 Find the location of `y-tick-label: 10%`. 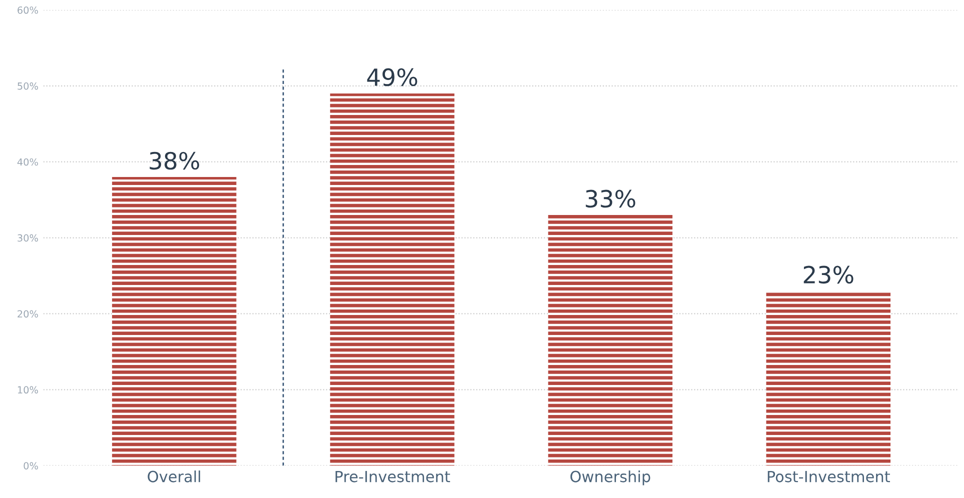

y-tick-label: 10% is located at coordinates (28, 390).